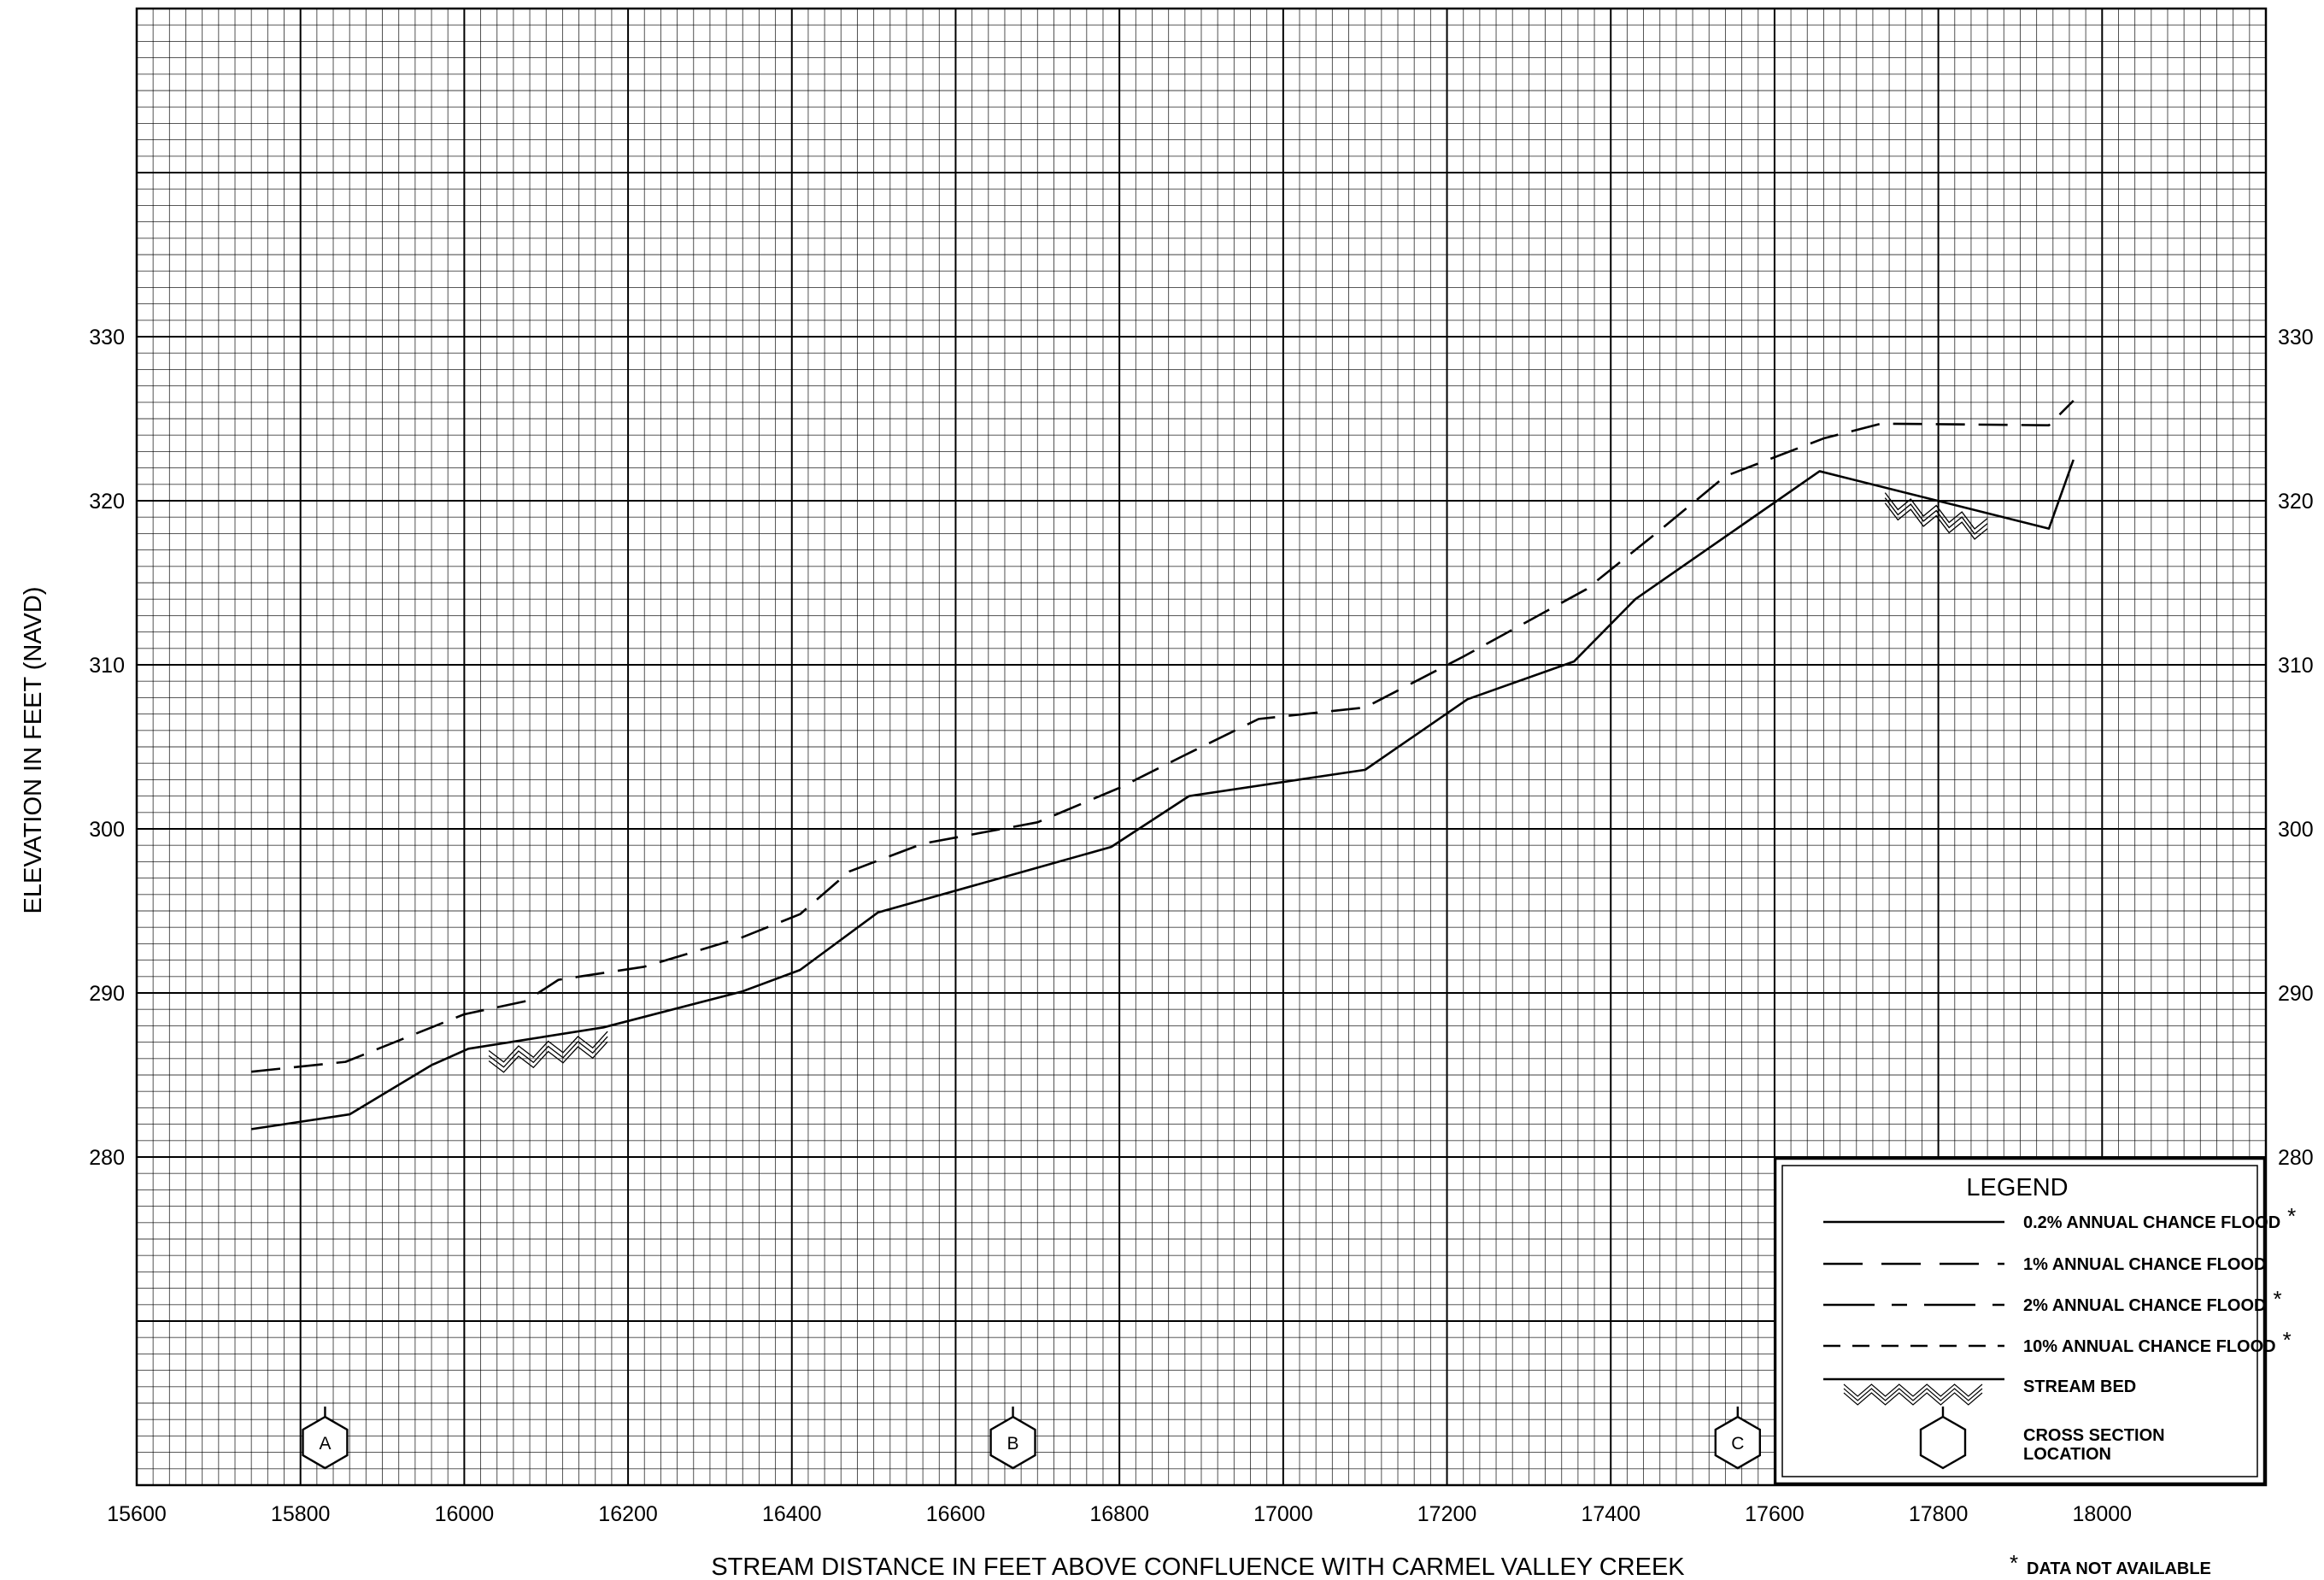 The width and height of the screenshot is (2324, 1580). What do you see at coordinates (33, 750) in the screenshot?
I see `y-axis-title: ELEVATION IN FEET (NAVD)` at bounding box center [33, 750].